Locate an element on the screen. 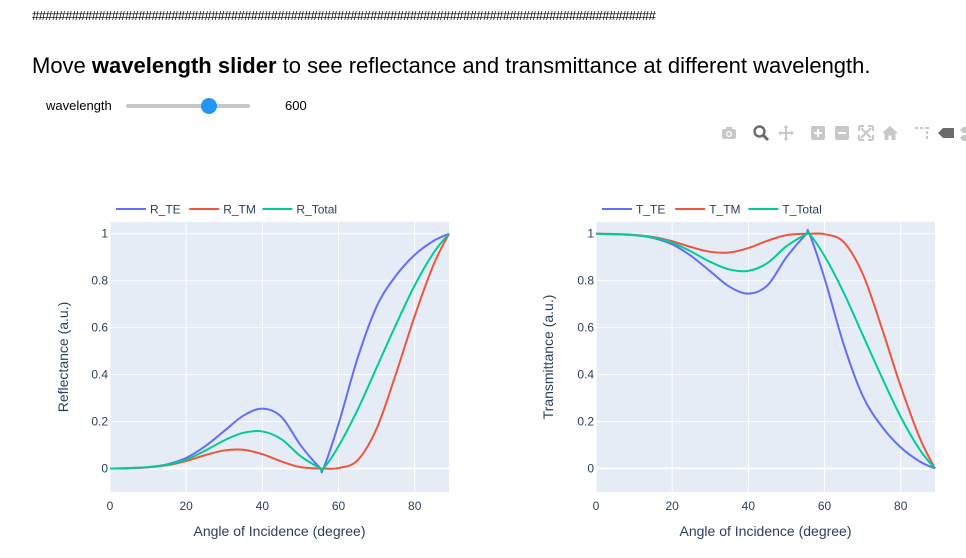  y-axis-title: Transmittance (a.u.) is located at coordinates (548, 357).